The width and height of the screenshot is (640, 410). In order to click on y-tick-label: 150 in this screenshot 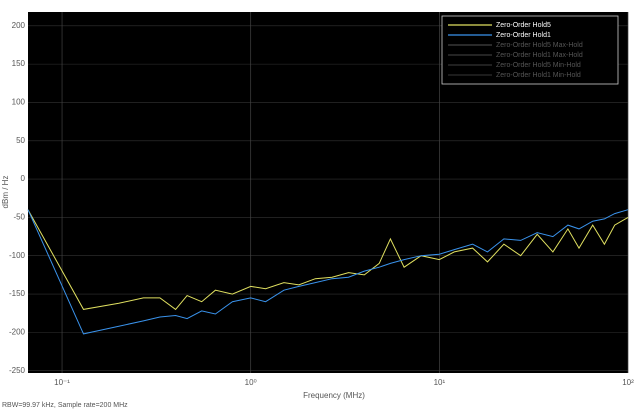, I will do `click(19, 63)`.